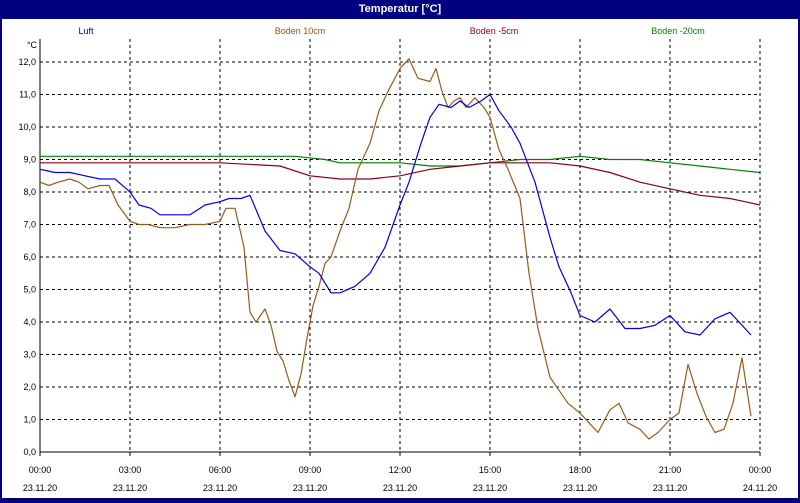 Image resolution: width=800 pixels, height=503 pixels. Describe the element at coordinates (27, 62) in the screenshot. I see `y-tick-label: 12,0` at that location.